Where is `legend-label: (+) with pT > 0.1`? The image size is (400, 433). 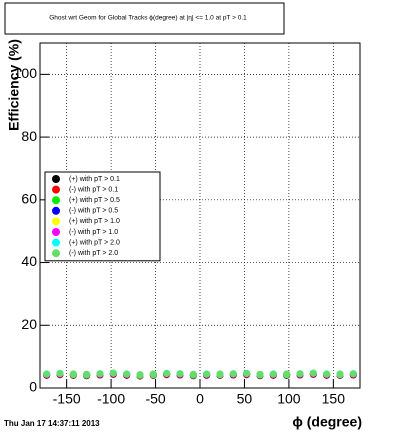 legend-label: (+) with pT > 0.1 is located at coordinates (94, 179).